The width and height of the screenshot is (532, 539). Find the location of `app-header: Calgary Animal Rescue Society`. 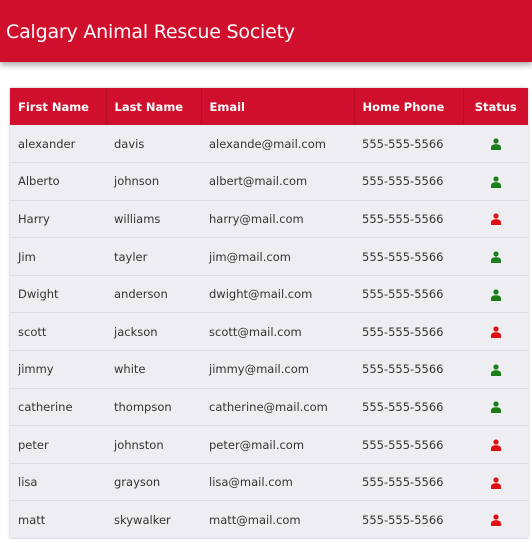

app-header: Calgary Animal Rescue Society is located at coordinates (266, 31).